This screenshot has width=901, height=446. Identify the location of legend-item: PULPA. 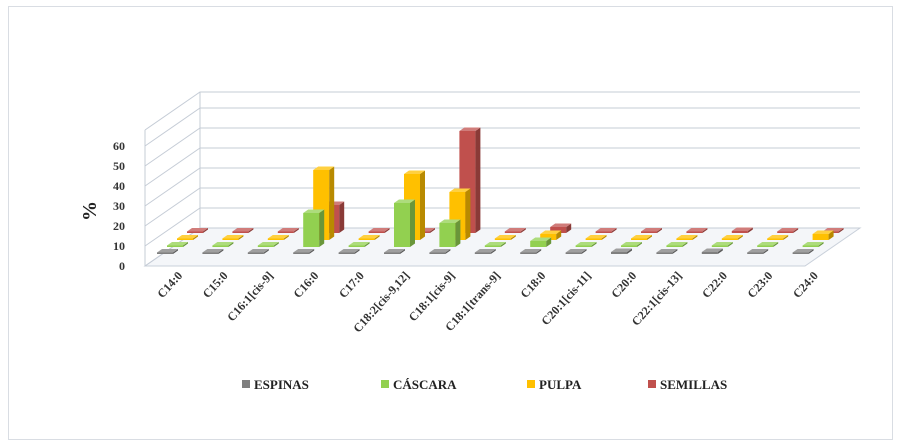
(554, 384).